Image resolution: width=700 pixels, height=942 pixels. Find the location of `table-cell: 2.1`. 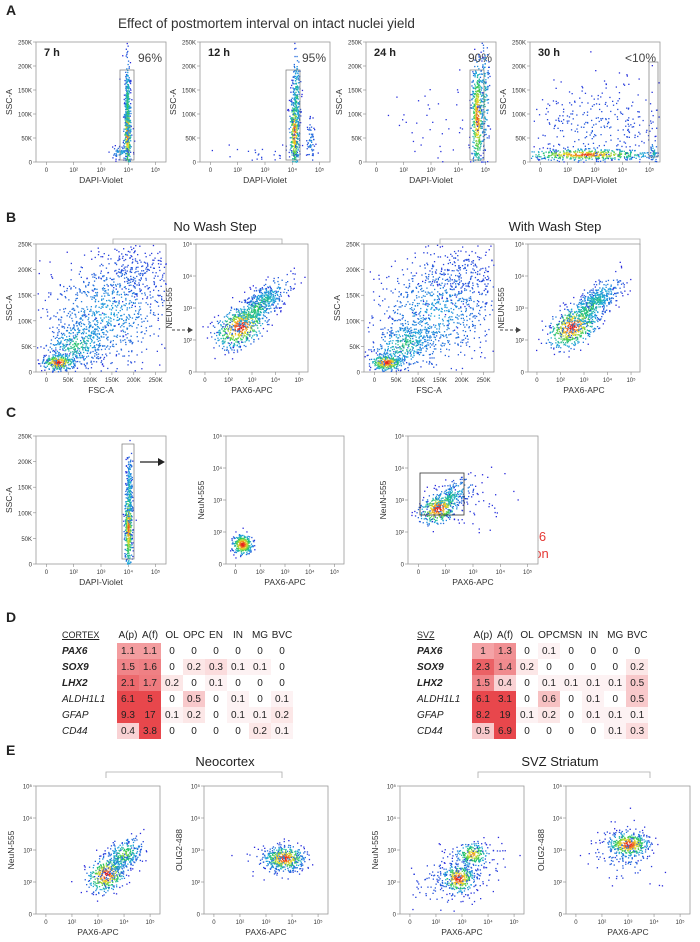

table-cell: 2.1 is located at coordinates (128, 683).